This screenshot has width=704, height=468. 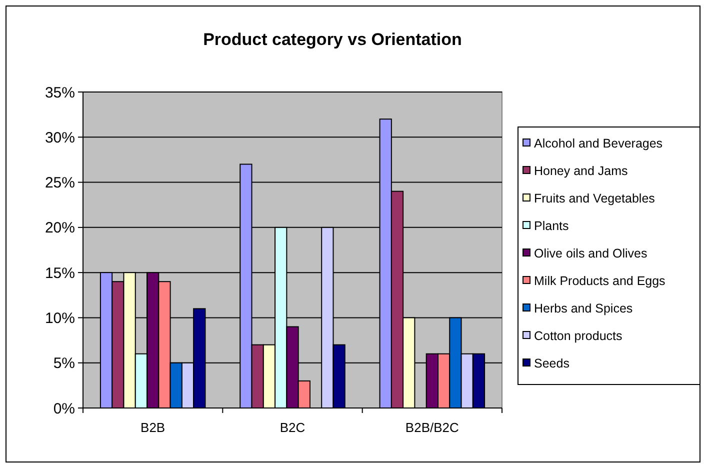 What do you see at coordinates (578, 335) in the screenshot?
I see `legend-label: Cotton products` at bounding box center [578, 335].